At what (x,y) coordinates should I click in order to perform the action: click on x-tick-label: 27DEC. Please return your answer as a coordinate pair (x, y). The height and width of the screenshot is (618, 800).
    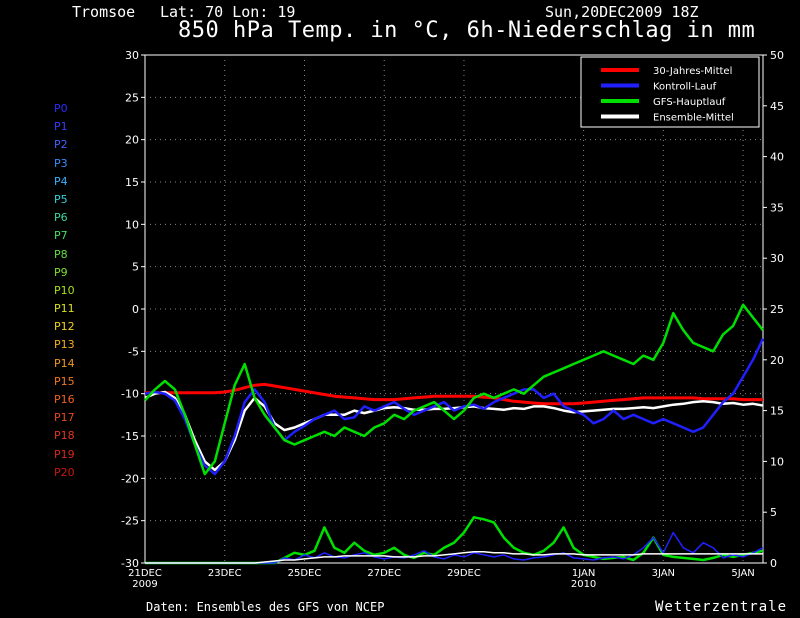
    Looking at the image, I should click on (384, 573).